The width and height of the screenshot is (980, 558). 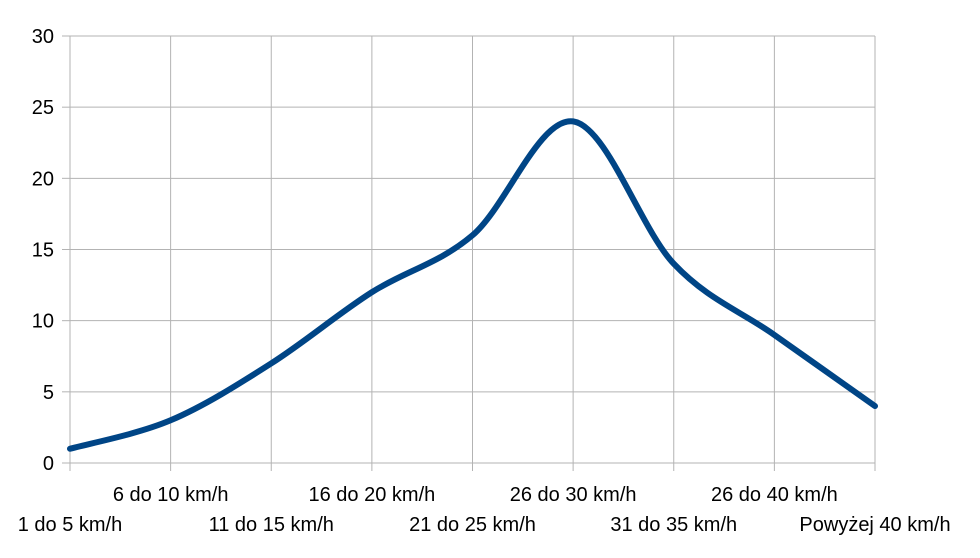 What do you see at coordinates (43, 37) in the screenshot?
I see `y-tick-label-30: 30` at bounding box center [43, 37].